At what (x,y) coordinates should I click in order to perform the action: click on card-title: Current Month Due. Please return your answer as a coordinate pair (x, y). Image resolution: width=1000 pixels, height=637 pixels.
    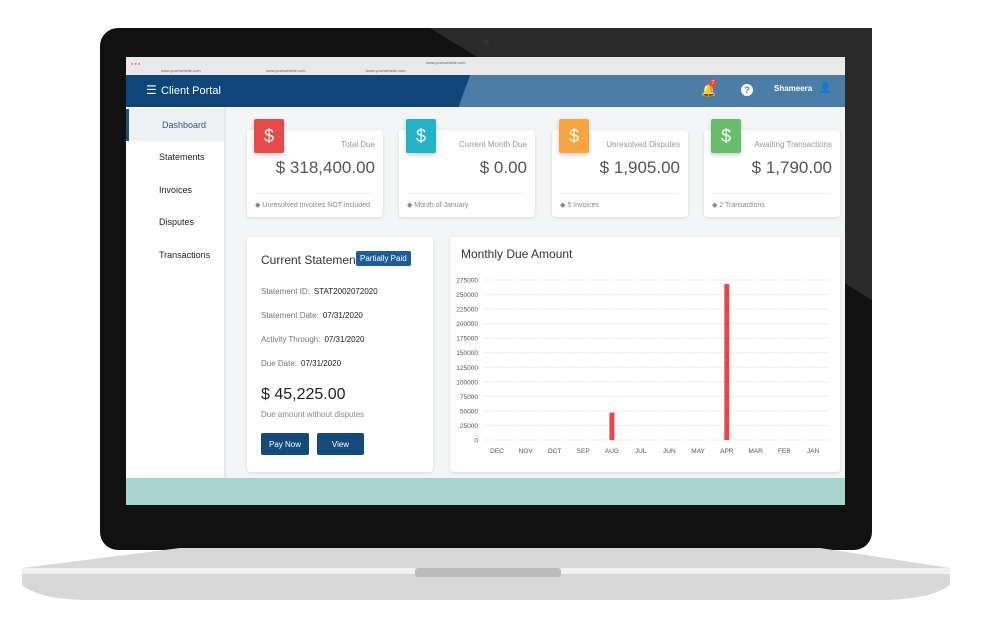
    Looking at the image, I should click on (492, 144).